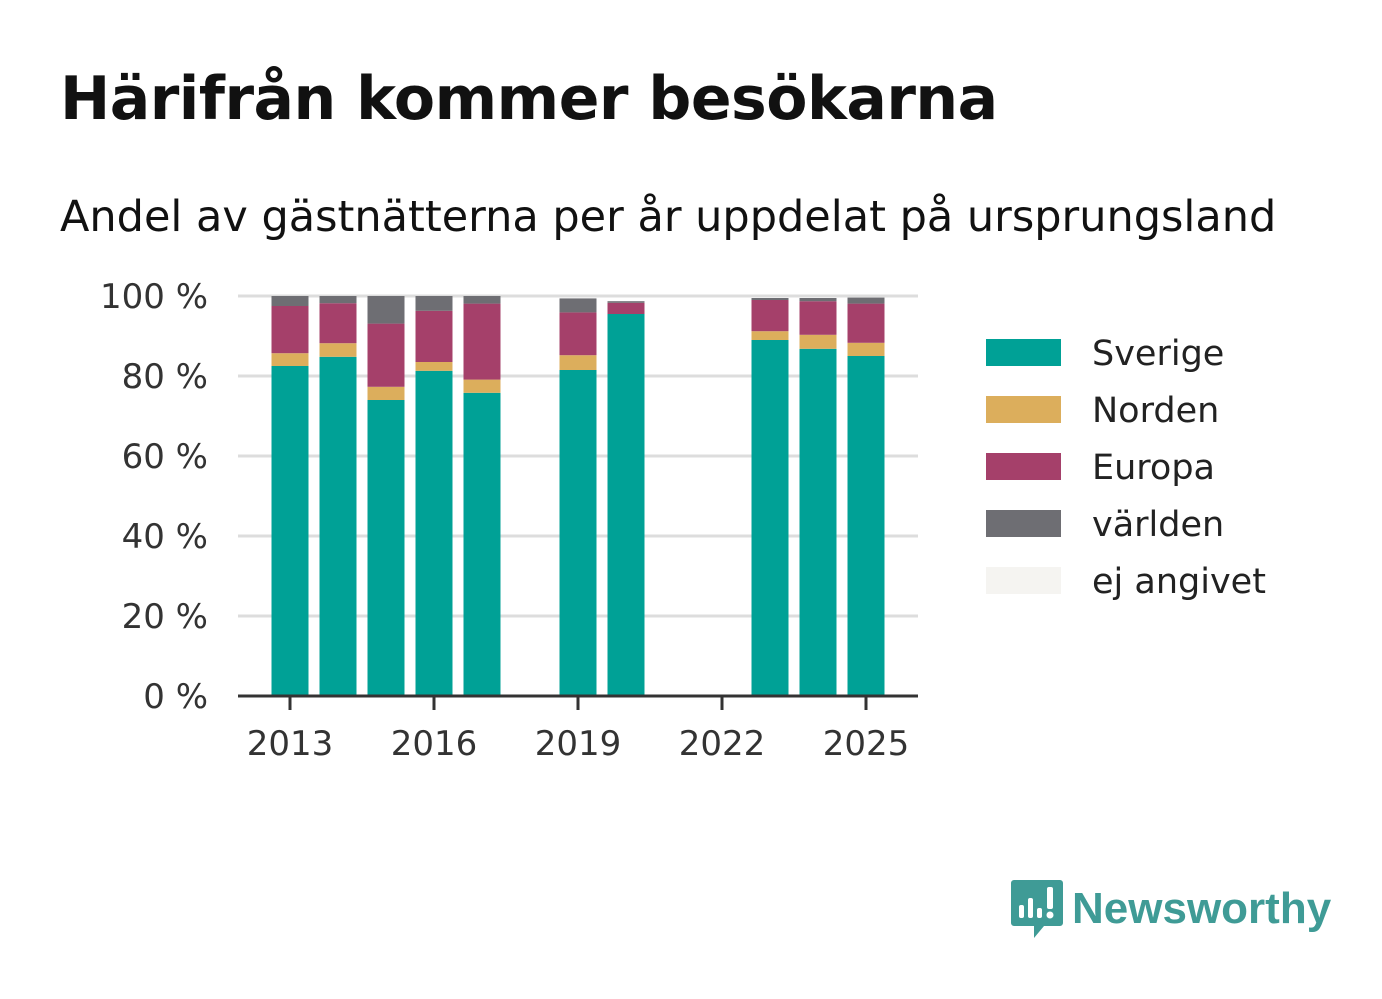 The width and height of the screenshot is (1382, 999). Describe the element at coordinates (165, 537) in the screenshot. I see `y-tick-label: 40 %` at that location.